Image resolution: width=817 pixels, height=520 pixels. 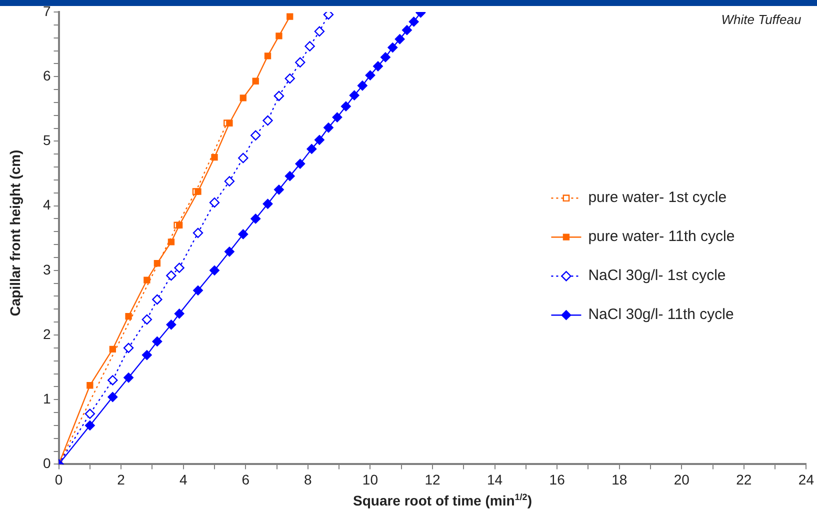 What do you see at coordinates (46, 269) in the screenshot?
I see `y-tick-label: 3` at bounding box center [46, 269].